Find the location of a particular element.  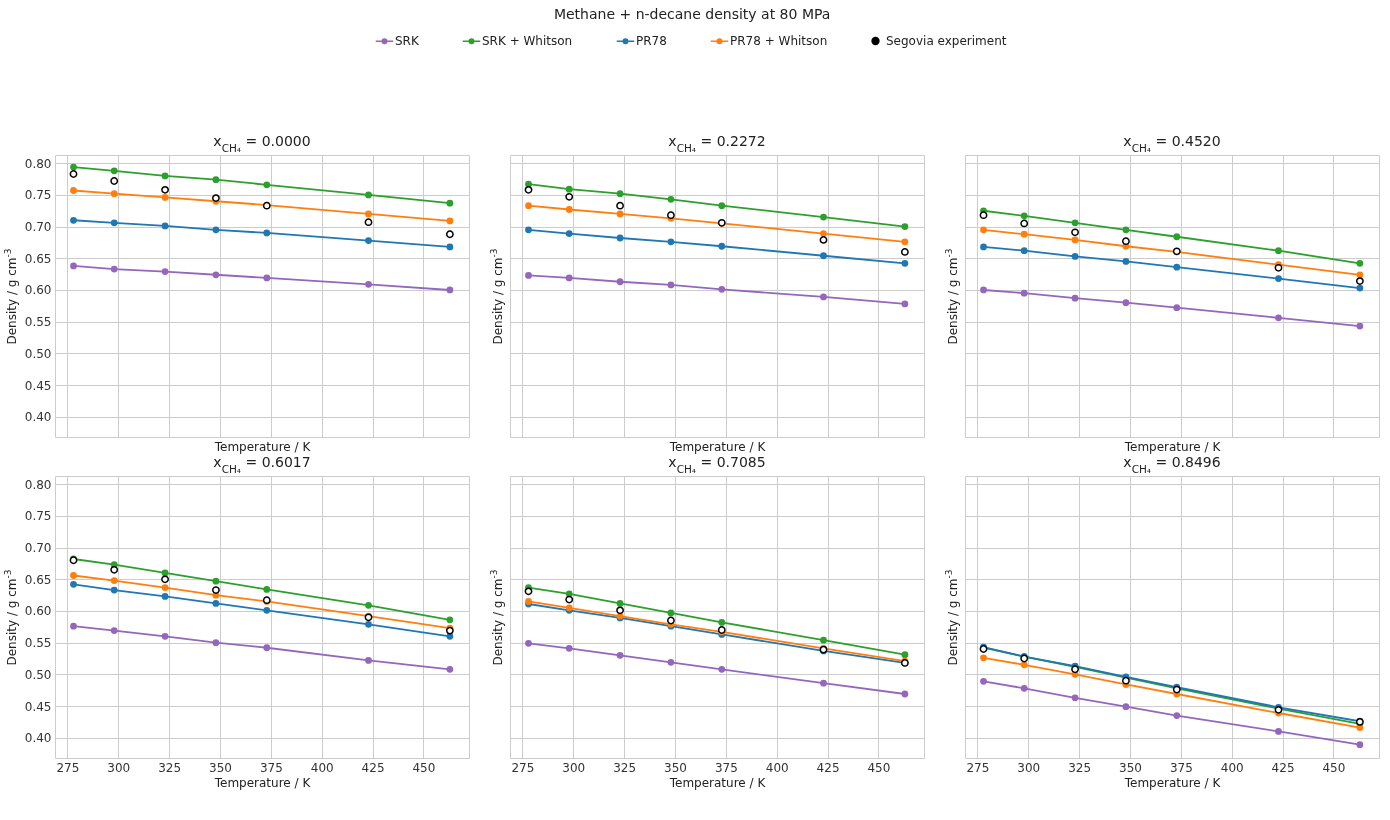

legend-label: SRK is located at coordinates (407, 41).